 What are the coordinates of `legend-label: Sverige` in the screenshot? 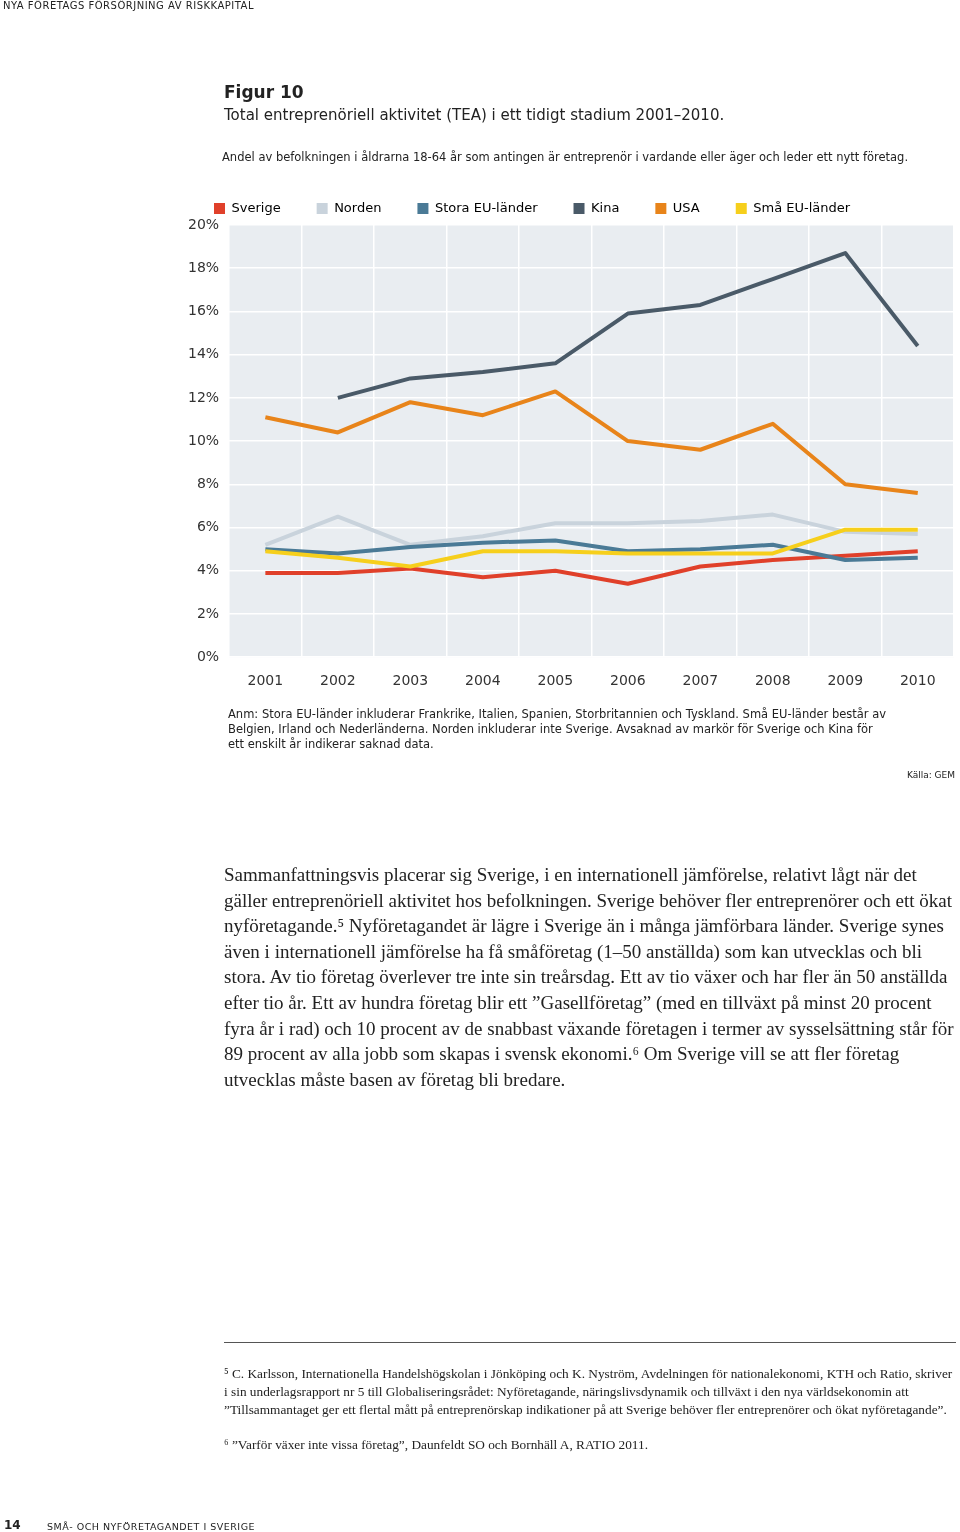 It's located at (256, 207).